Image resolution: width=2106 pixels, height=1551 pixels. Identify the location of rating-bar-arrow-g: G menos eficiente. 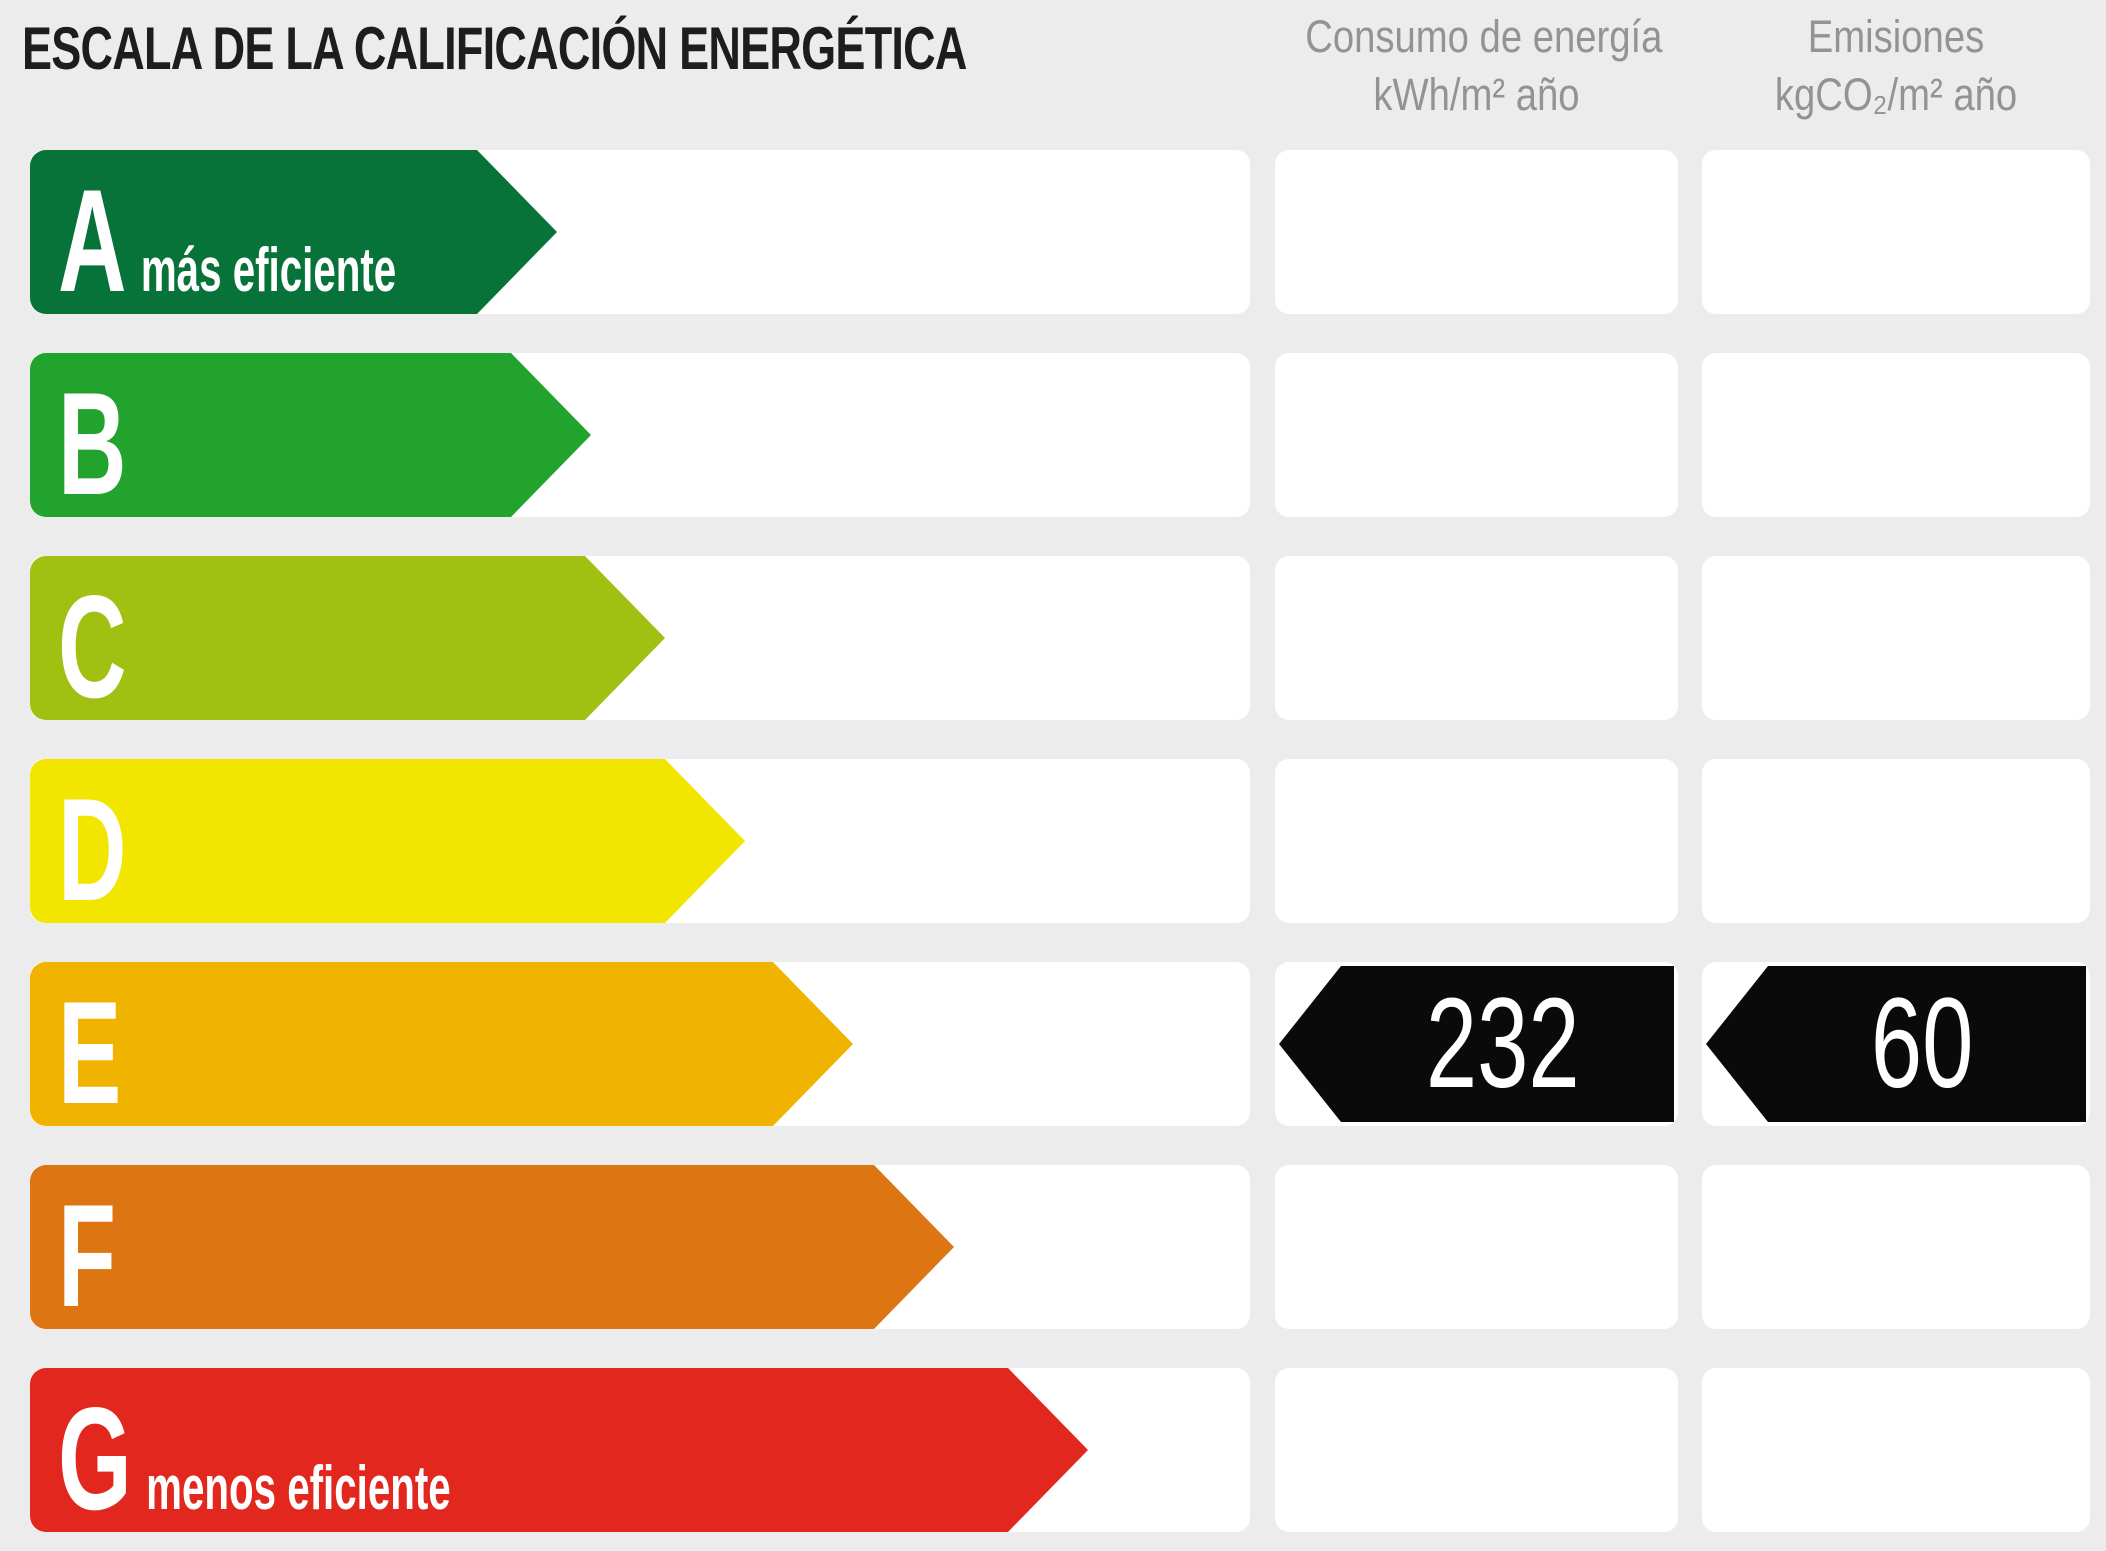
(559, 1450).